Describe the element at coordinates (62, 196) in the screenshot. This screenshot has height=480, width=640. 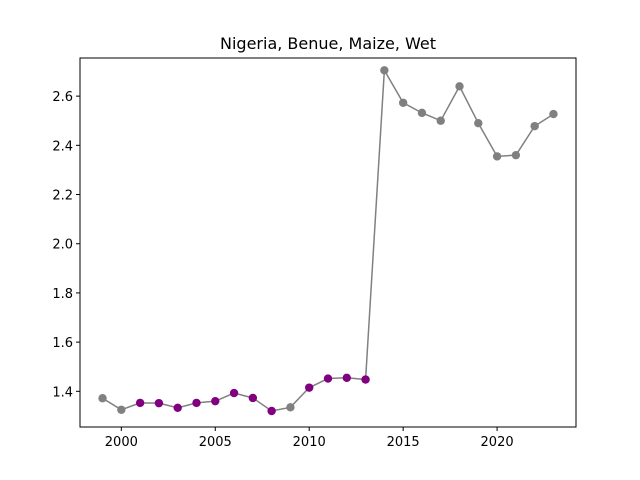
I see `y-tick-label: 2.2` at that location.